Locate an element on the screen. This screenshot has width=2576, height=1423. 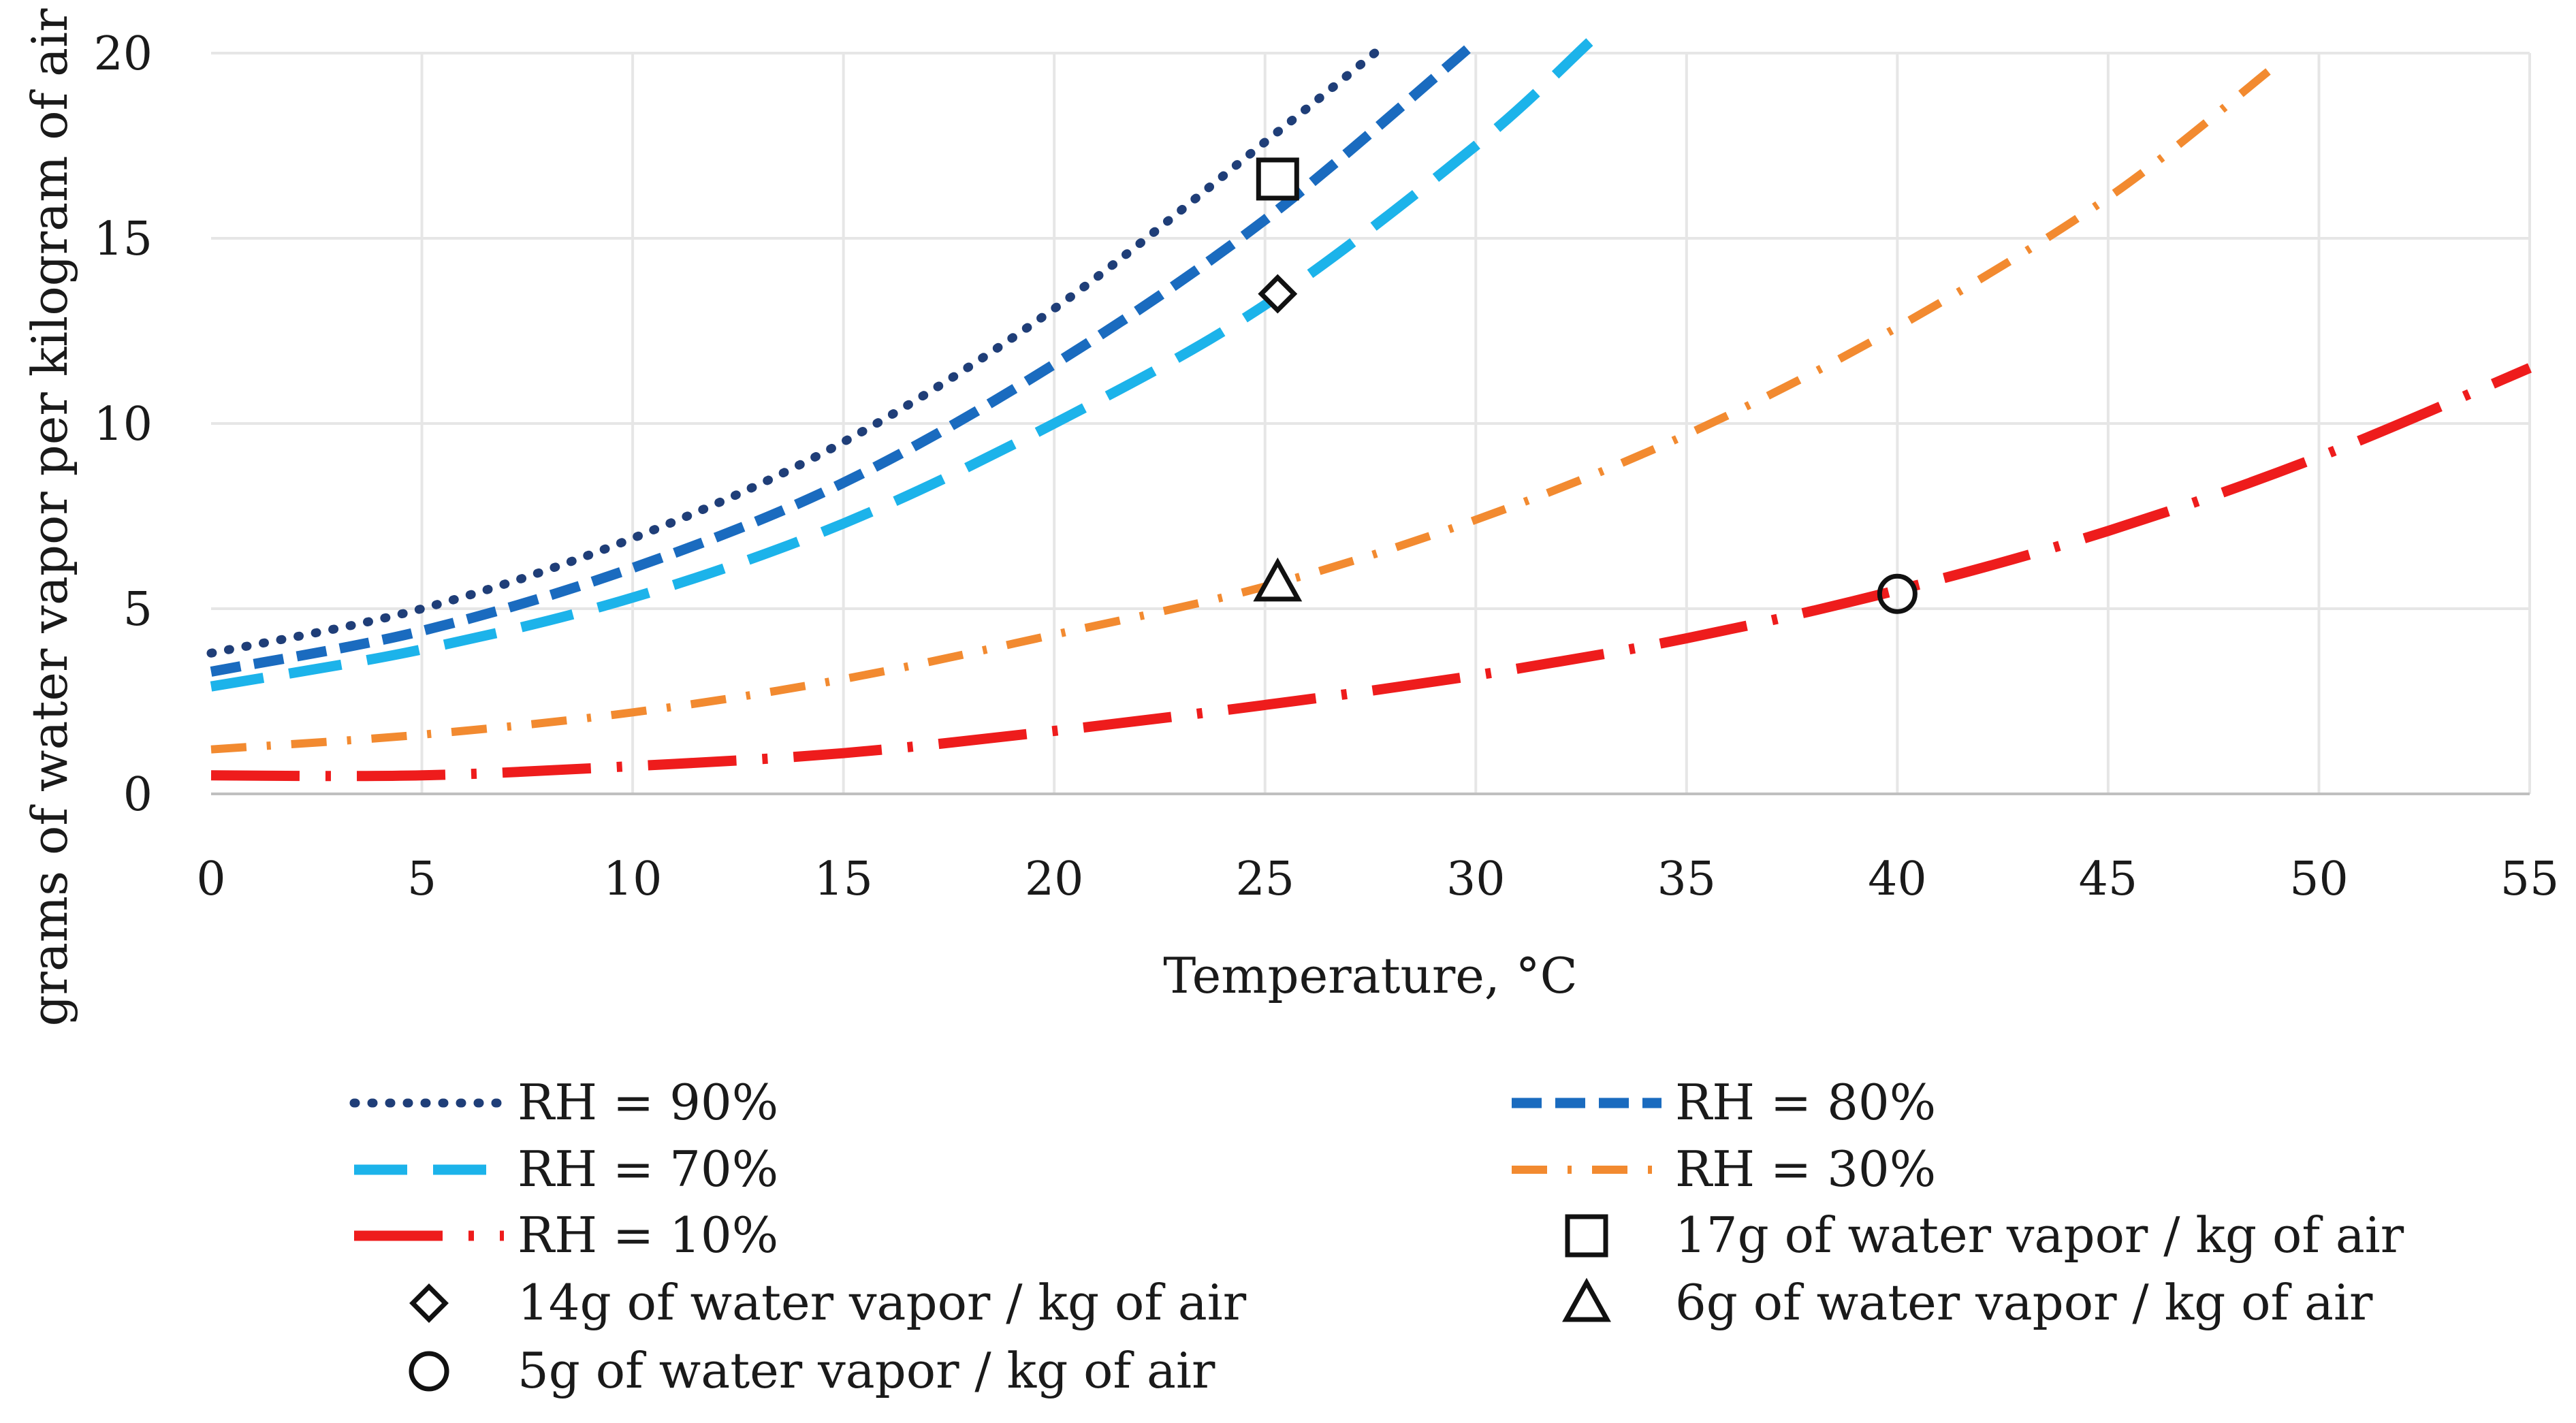
x-tick-label: 50 is located at coordinates (2319, 879).